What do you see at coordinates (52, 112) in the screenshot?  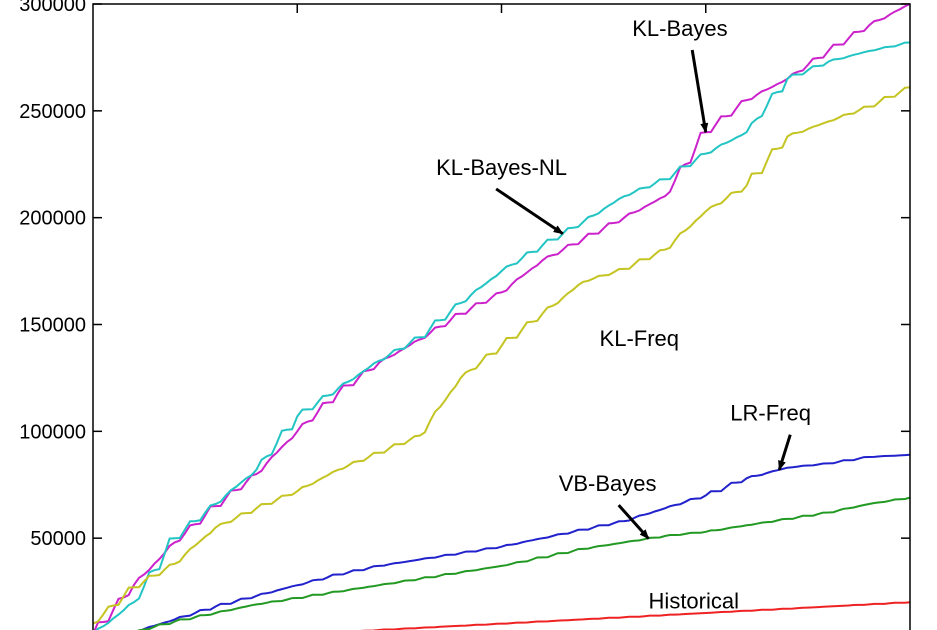 I see `y-tick-label: 250000` at bounding box center [52, 112].